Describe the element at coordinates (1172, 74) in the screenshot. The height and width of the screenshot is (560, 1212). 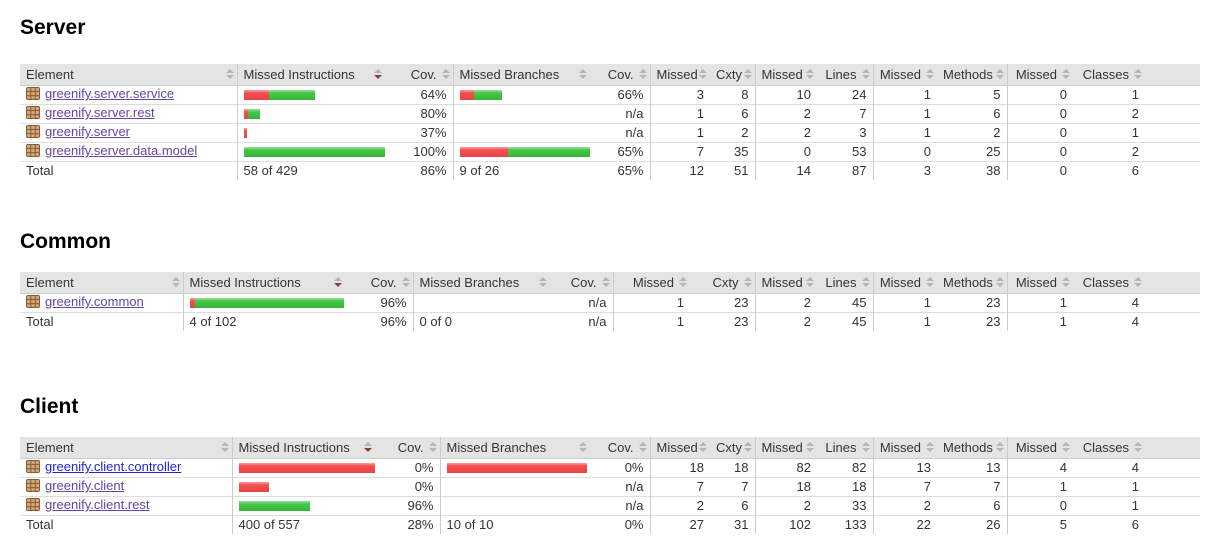
I see `header-filler` at that location.